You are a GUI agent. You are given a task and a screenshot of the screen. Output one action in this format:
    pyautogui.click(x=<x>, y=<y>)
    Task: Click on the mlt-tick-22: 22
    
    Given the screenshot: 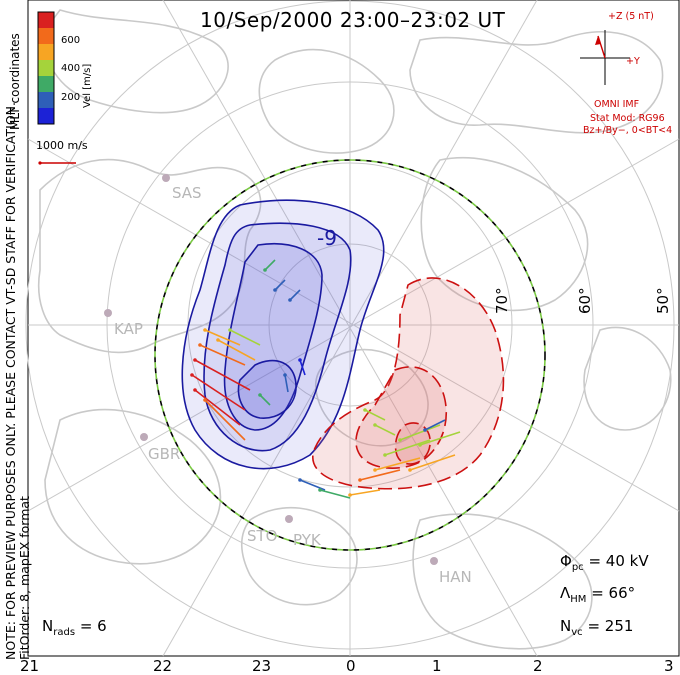 What is the action you would take?
    pyautogui.click(x=163, y=666)
    